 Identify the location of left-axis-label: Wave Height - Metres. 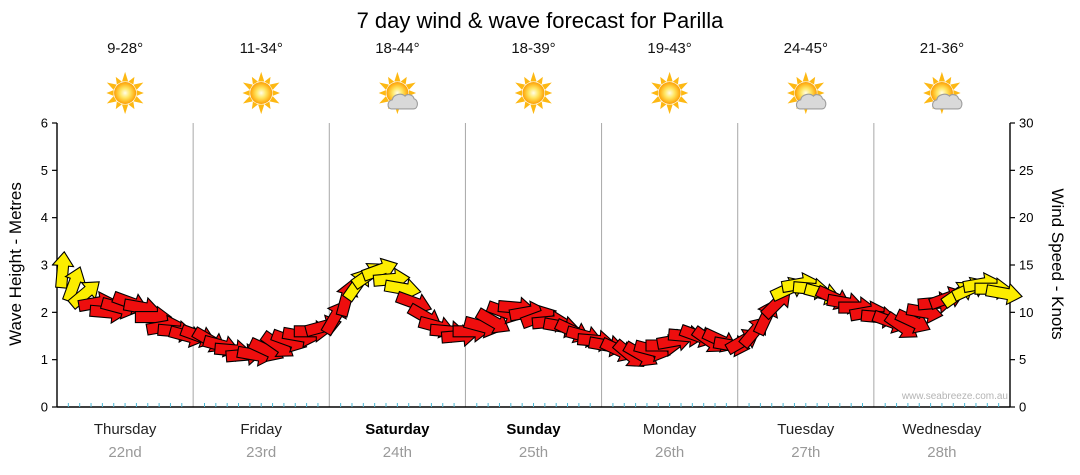
(15, 264).